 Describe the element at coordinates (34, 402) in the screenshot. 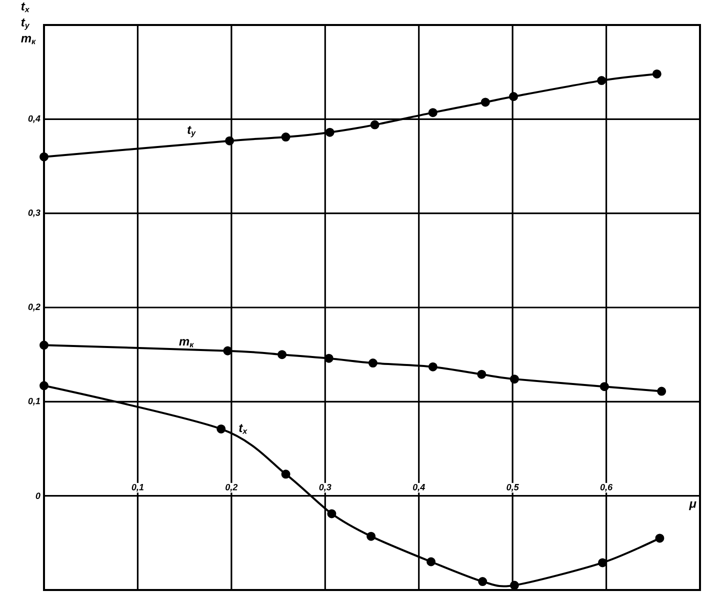

I see `y-tick-label: 0,1` at that location.